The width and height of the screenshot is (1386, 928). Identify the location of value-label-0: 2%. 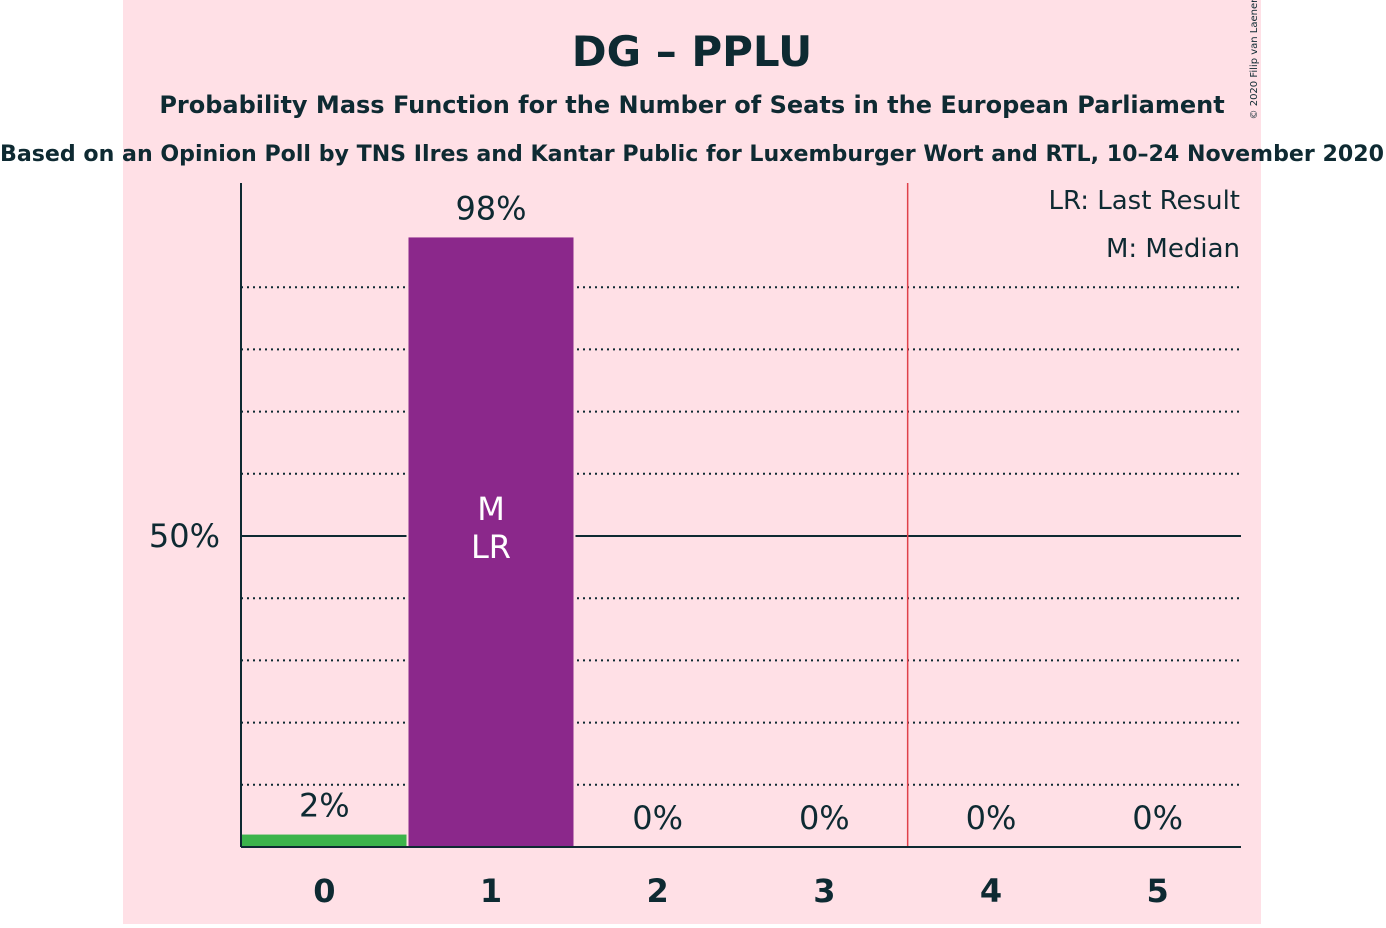
(324, 806).